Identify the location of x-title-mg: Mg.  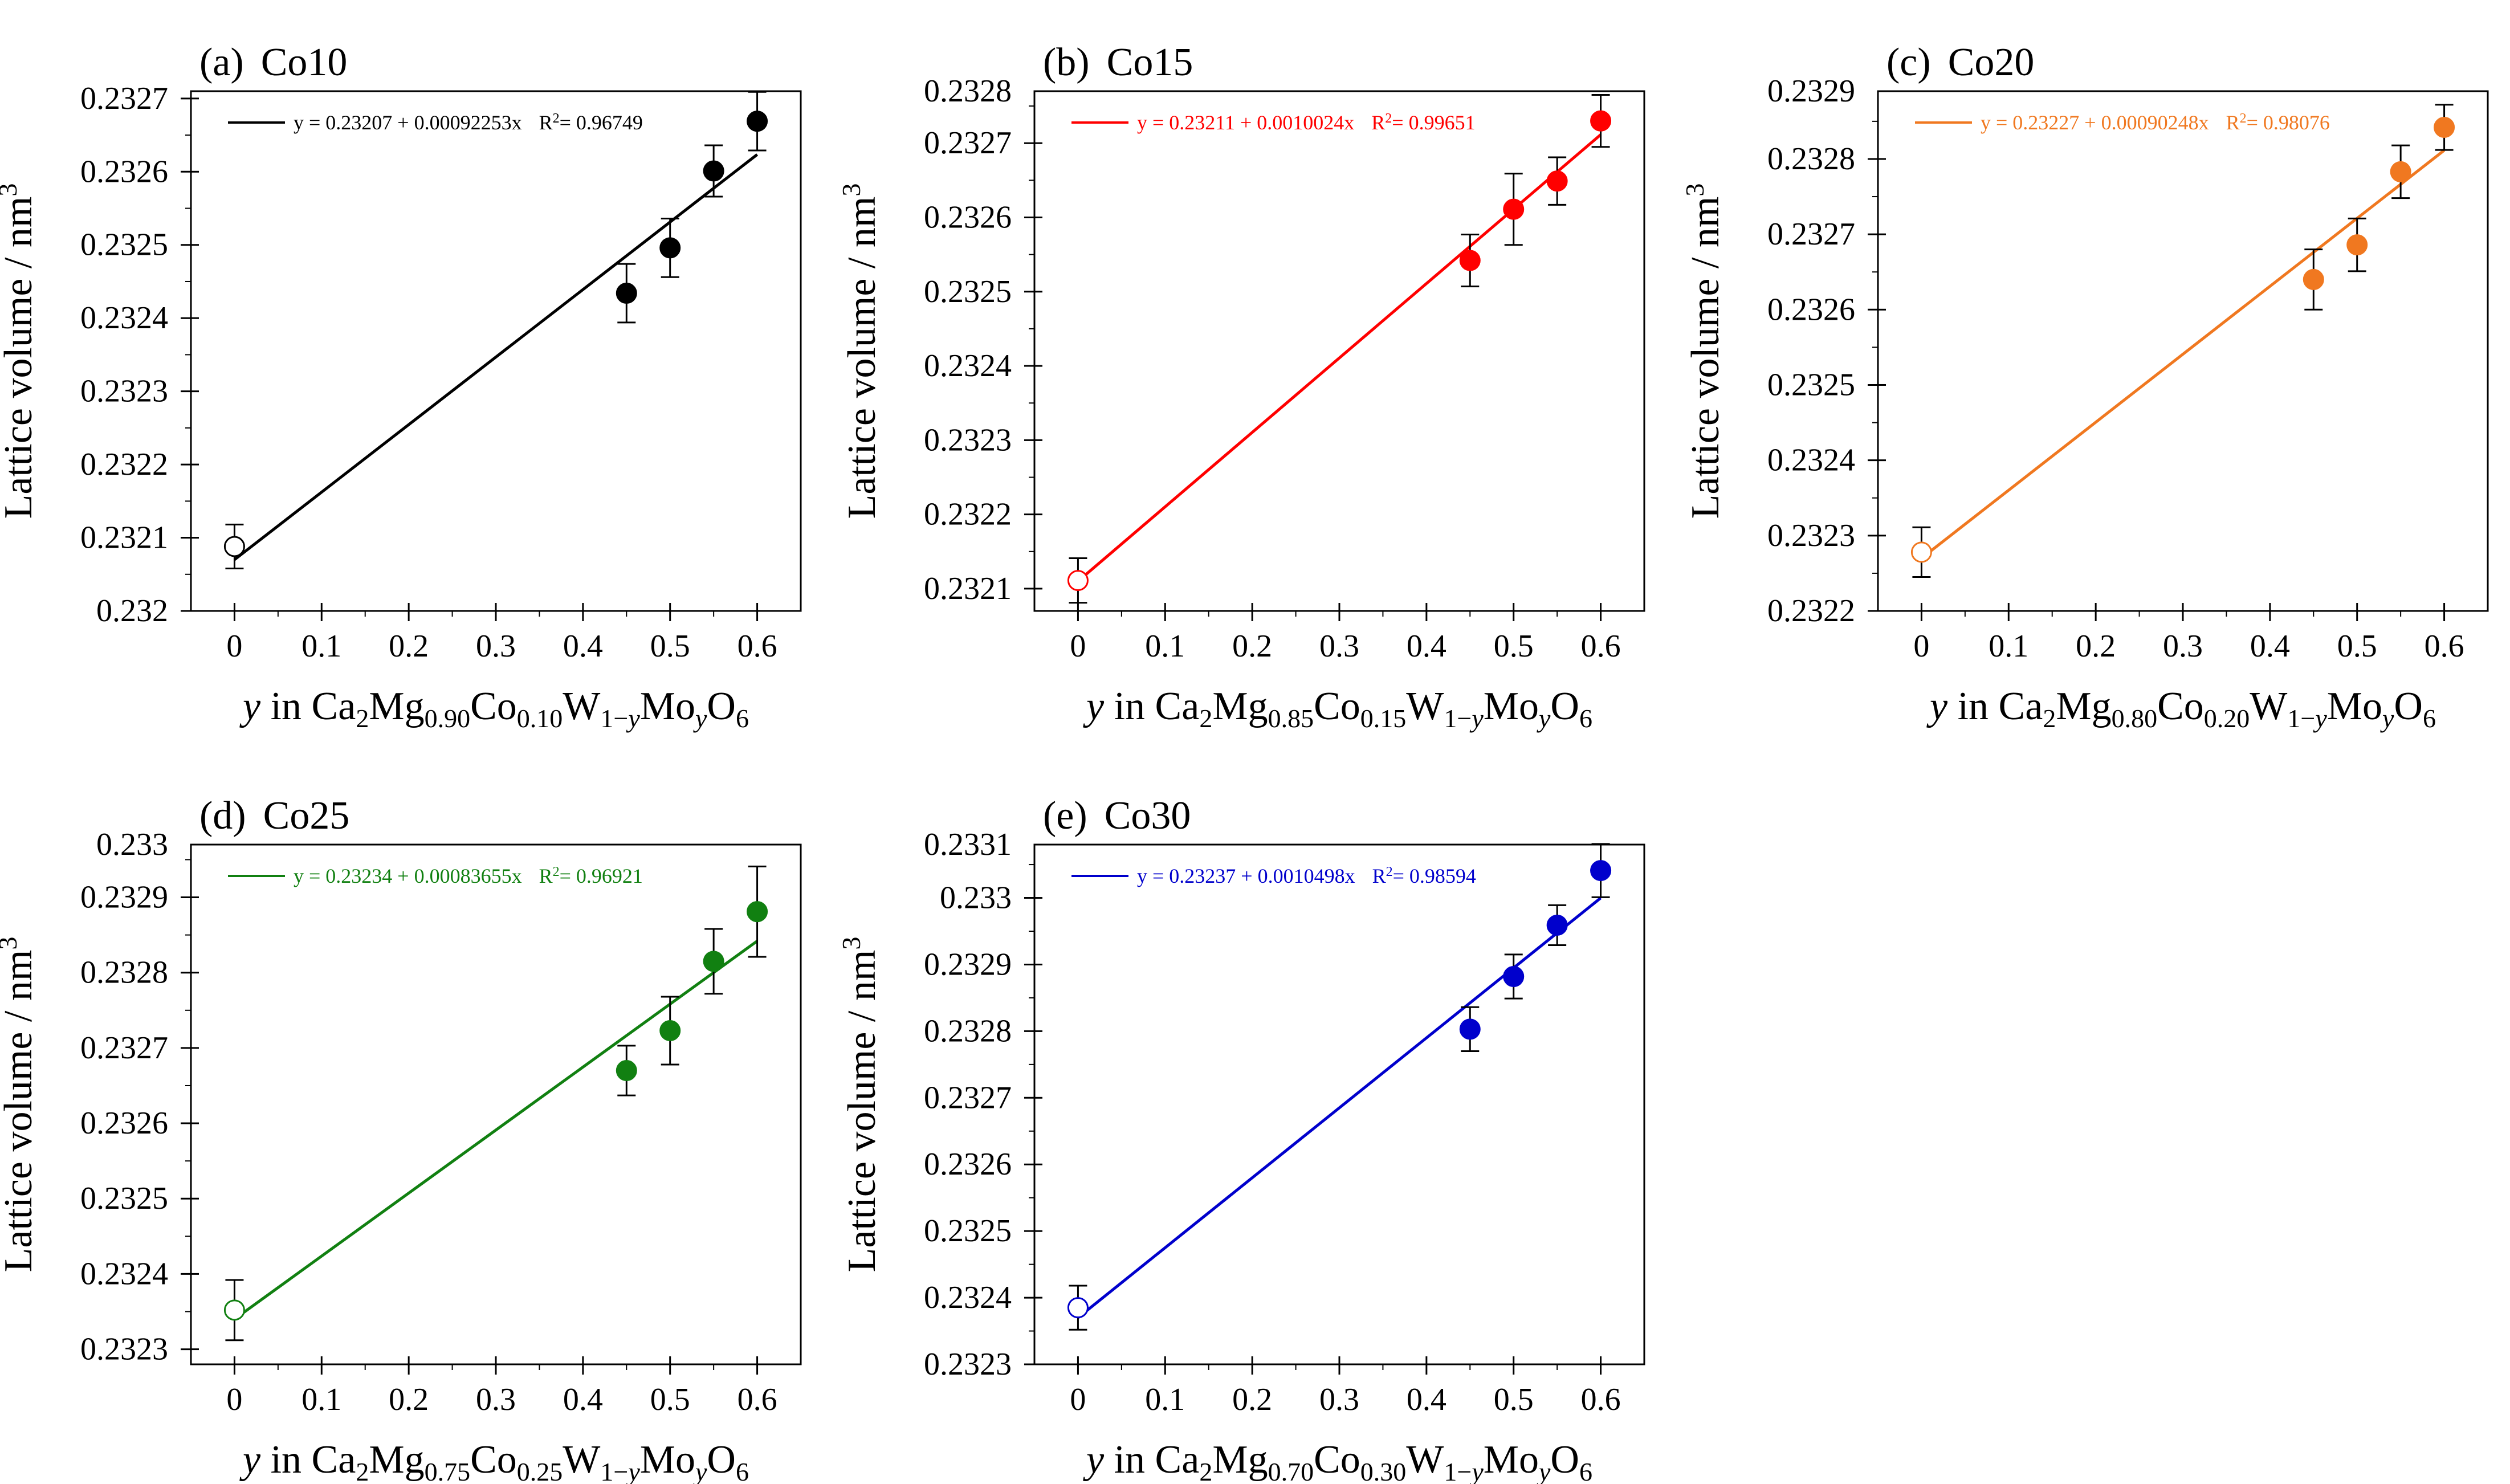
(1240, 706).